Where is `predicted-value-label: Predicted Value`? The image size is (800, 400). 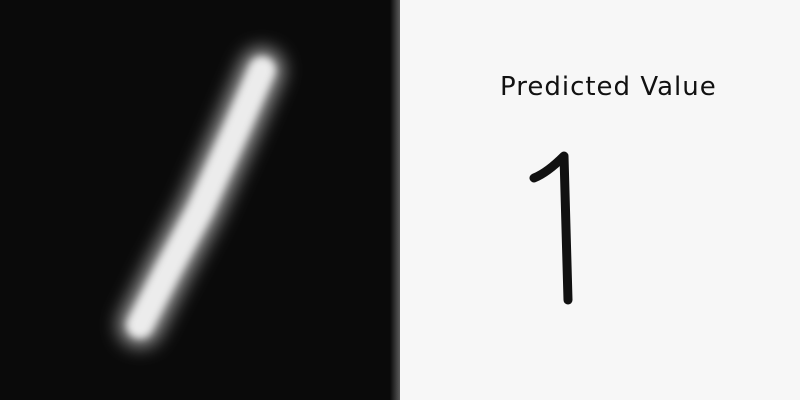
predicted-value-label: Predicted Value is located at coordinates (608, 87).